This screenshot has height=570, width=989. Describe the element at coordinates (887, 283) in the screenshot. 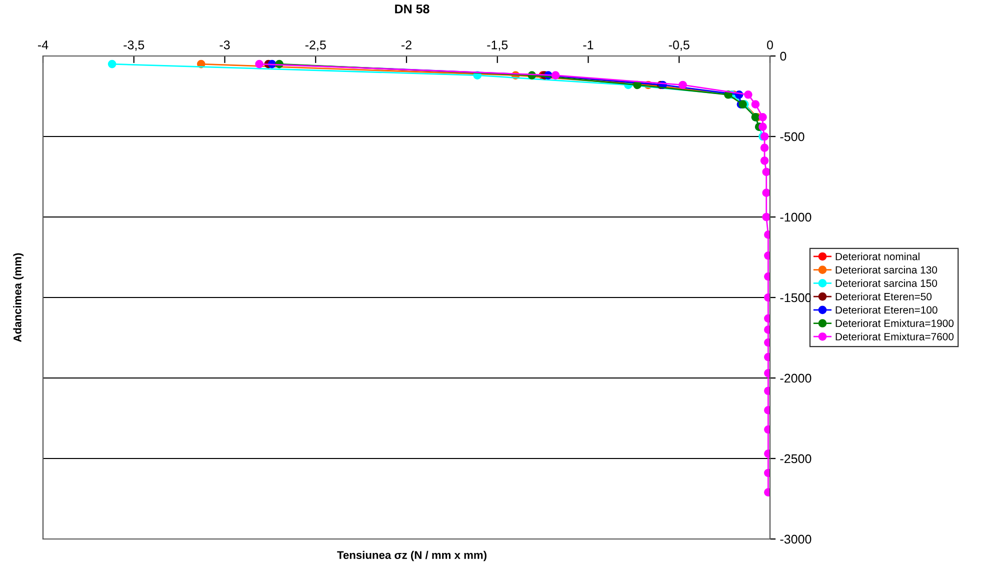

I see `legend-label: Deteriorat sarcina 150` at that location.